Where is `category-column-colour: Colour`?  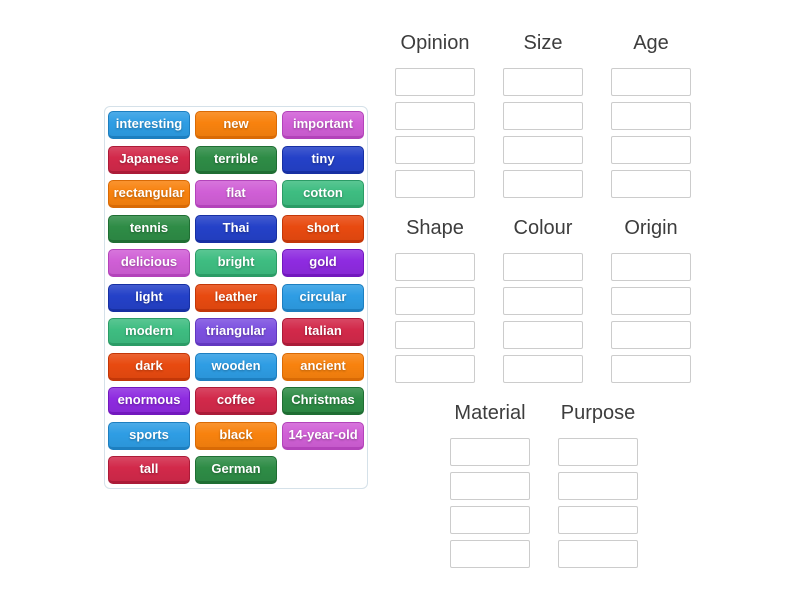
category-column-colour: Colour is located at coordinates (543, 302).